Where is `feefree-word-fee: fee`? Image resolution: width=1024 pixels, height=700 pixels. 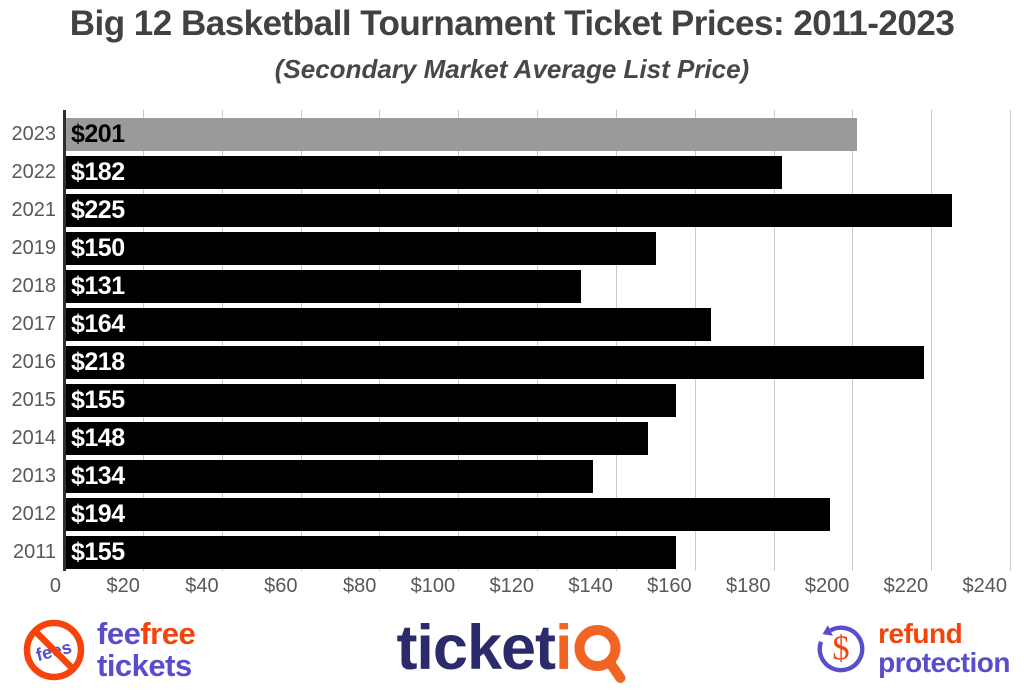
feefree-word-fee: fee is located at coordinates (119, 633).